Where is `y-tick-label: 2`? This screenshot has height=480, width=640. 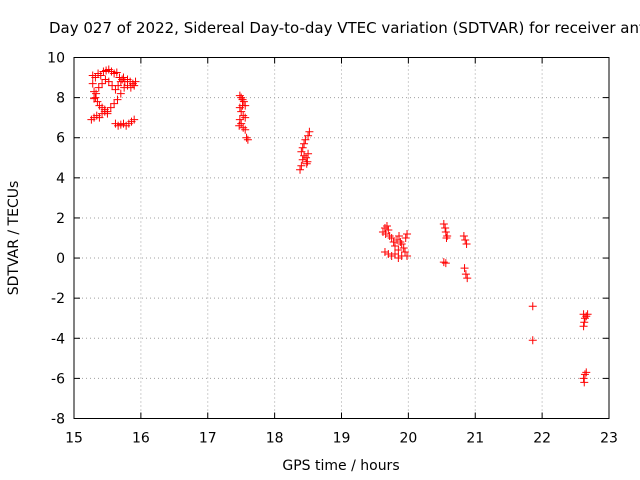 y-tick-label: 2 is located at coordinates (60, 219).